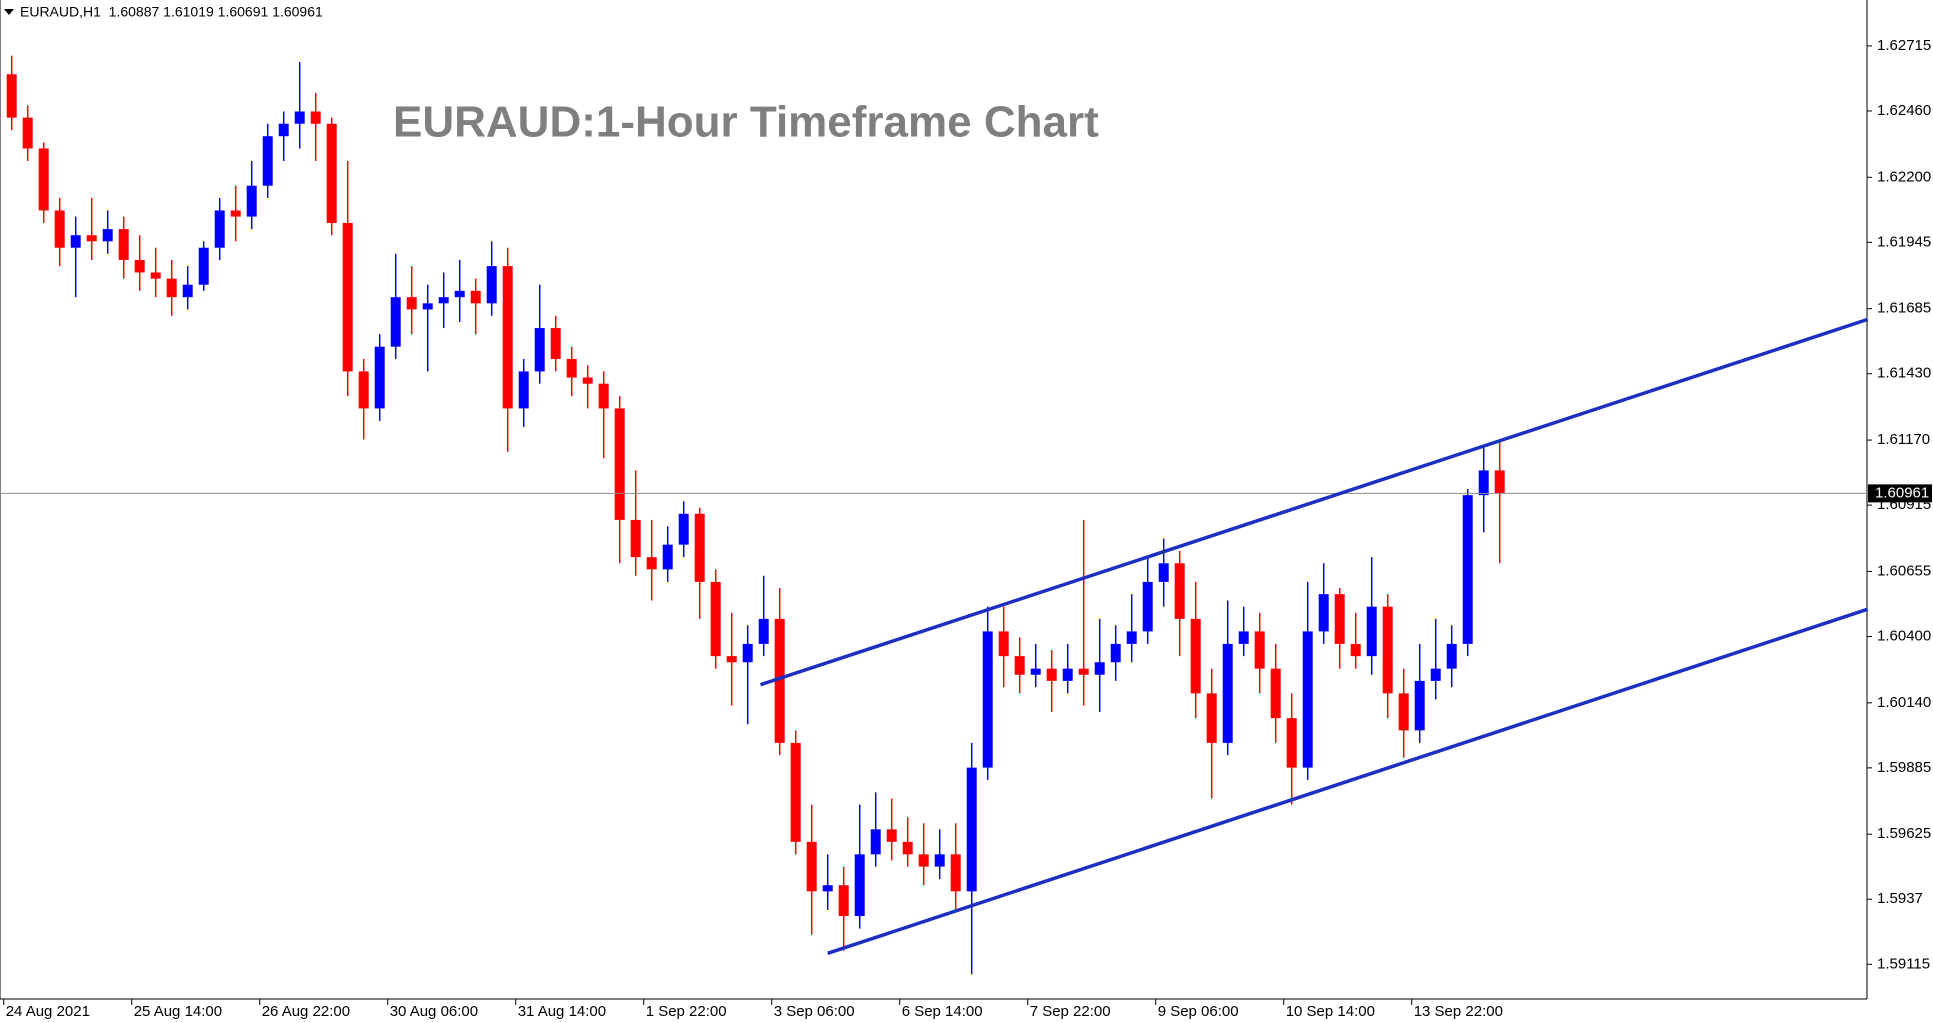  I want to click on y-tick-label: 1.61170, so click(1903, 439).